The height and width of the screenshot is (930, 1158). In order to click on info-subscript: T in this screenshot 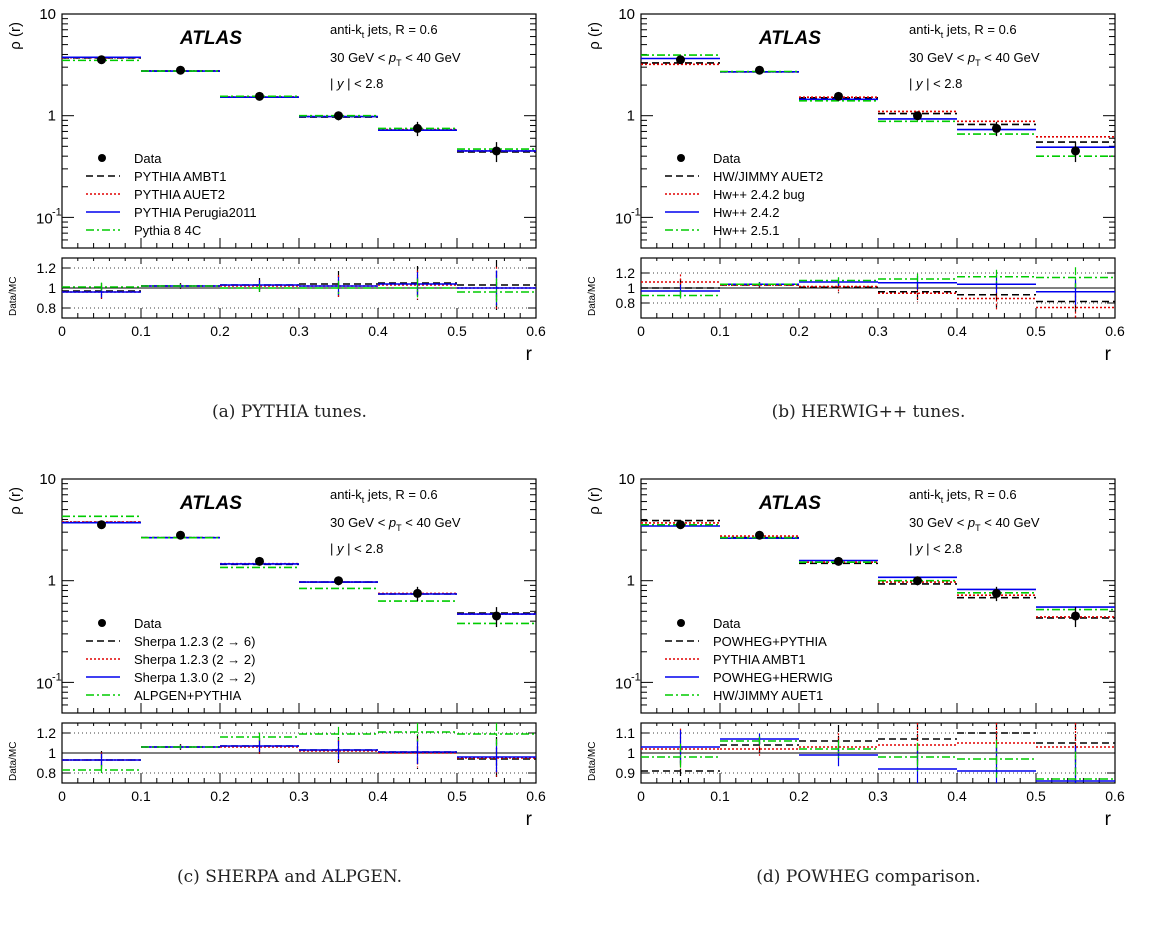, I will do `click(399, 528)`.